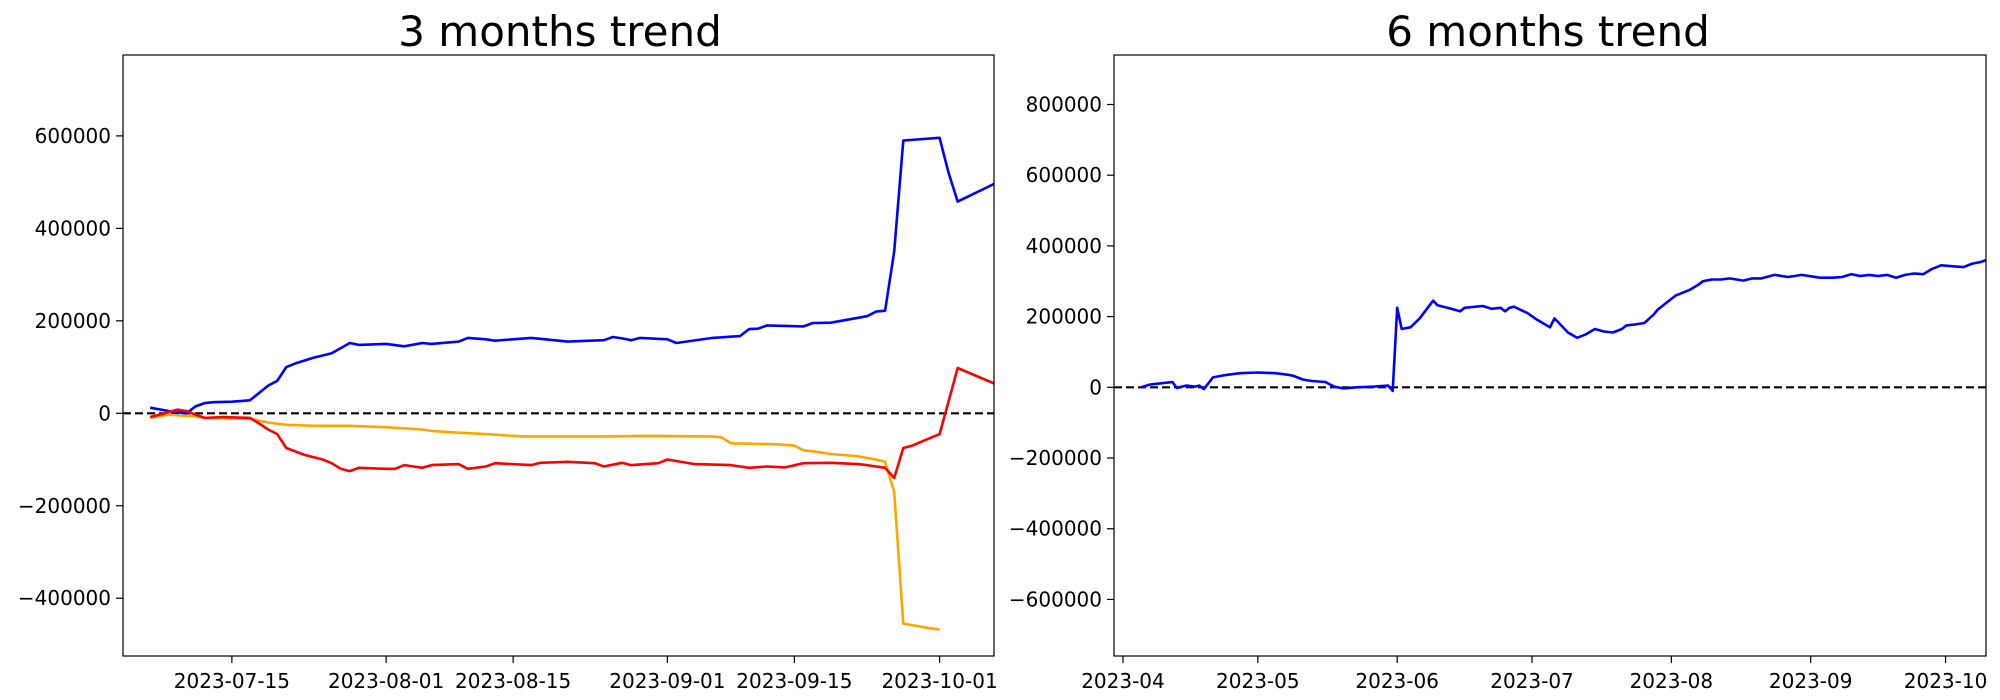 The image size is (2000, 700). Describe the element at coordinates (513, 681) in the screenshot. I see `x-tick-label: 2023-08-15` at that location.